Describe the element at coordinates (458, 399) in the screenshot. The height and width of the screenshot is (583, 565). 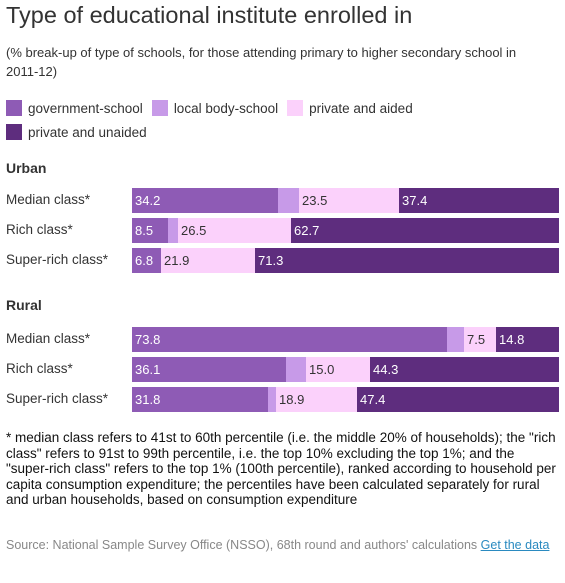
I see `bar-segment-private-and-unaided: 47.4` at that location.